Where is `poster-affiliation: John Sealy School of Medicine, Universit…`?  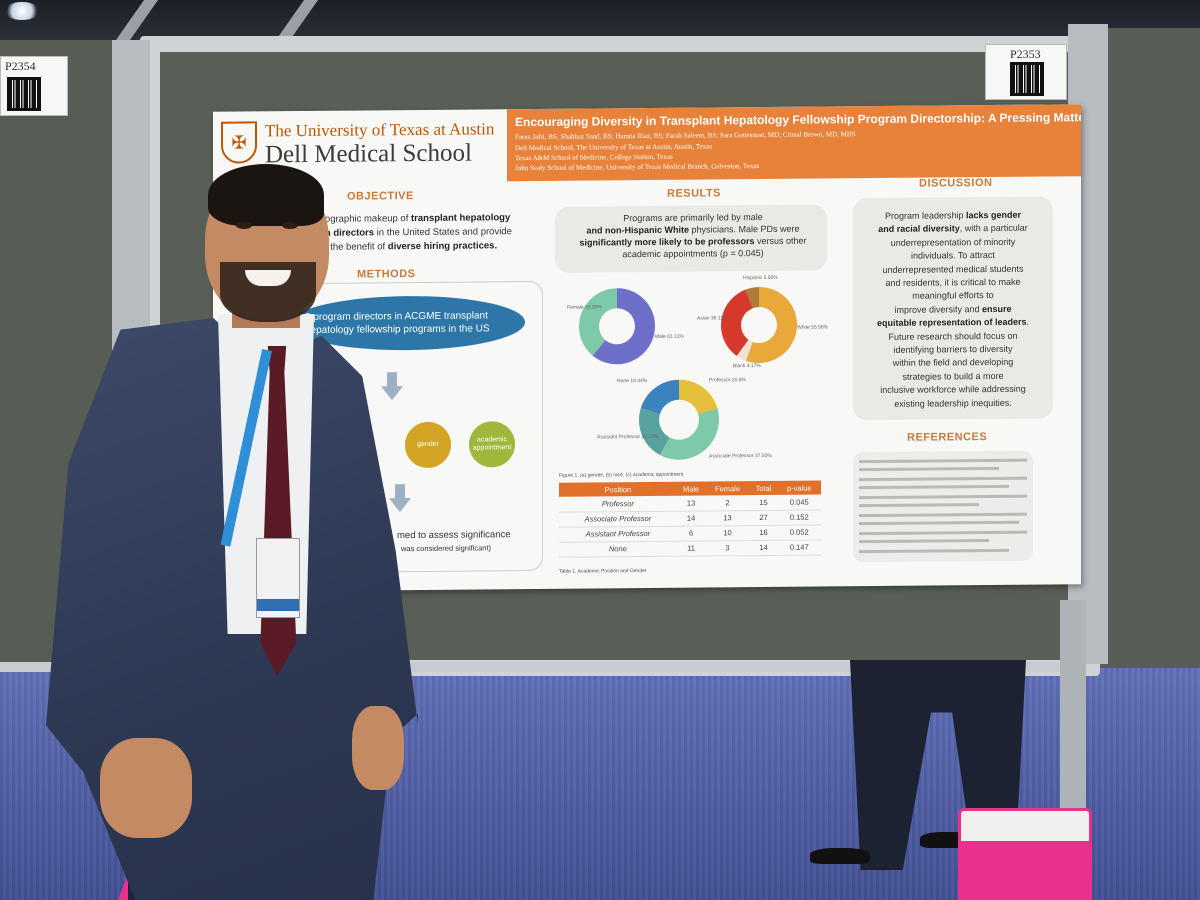
poster-affiliation: John Sealy School of Medicine, Universit… is located at coordinates (637, 167).